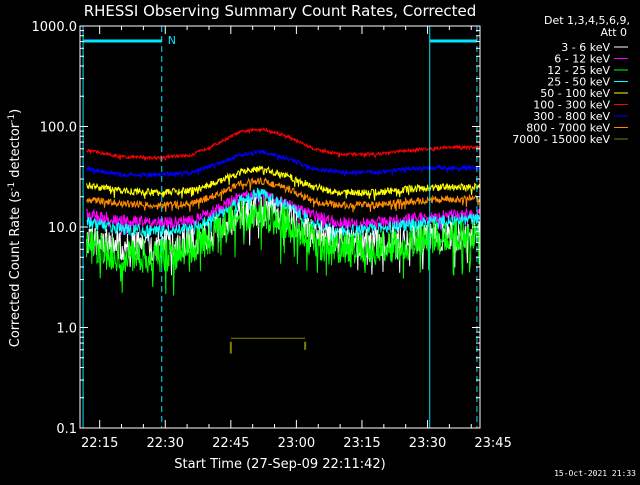 Image resolution: width=640 pixels, height=485 pixels. What do you see at coordinates (427, 443) in the screenshot?
I see `x-tick-label: 23:30` at bounding box center [427, 443].